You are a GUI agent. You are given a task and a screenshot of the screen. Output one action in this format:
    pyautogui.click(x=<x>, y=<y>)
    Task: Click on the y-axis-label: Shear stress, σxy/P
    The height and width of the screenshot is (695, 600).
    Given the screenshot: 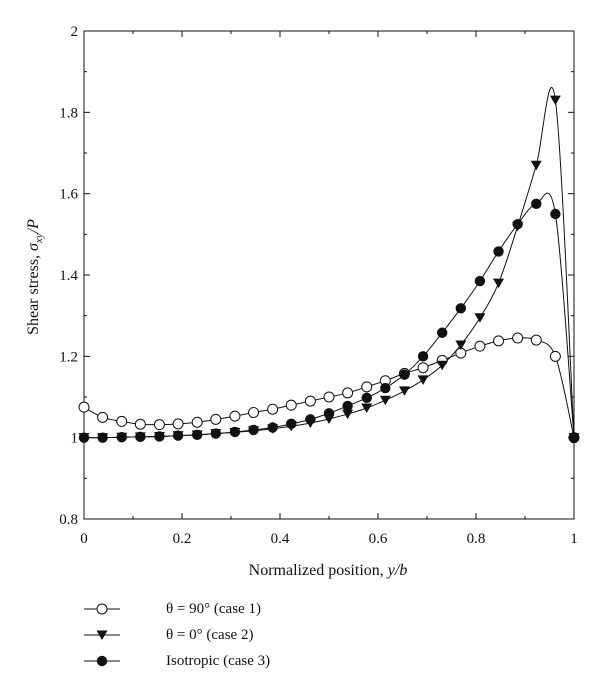 What is the action you would take?
    pyautogui.click(x=35, y=277)
    